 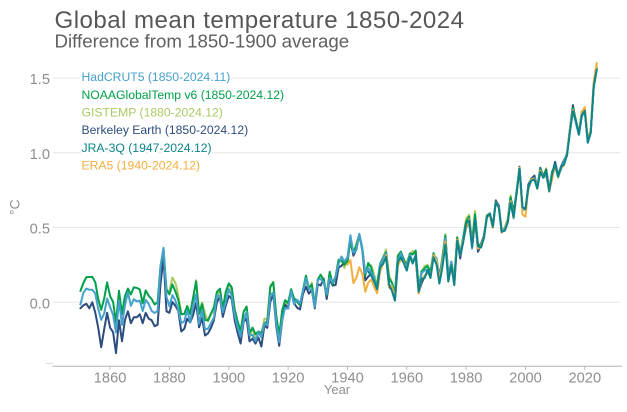 What do you see at coordinates (141, 165) in the screenshot?
I see `svg-text: ERA5 (1940-2024.12)` at bounding box center [141, 165].